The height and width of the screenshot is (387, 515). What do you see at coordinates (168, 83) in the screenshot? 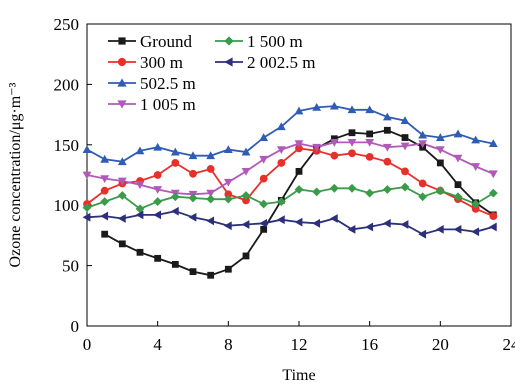
I see `legend-label: 502.5 m` at bounding box center [168, 83].